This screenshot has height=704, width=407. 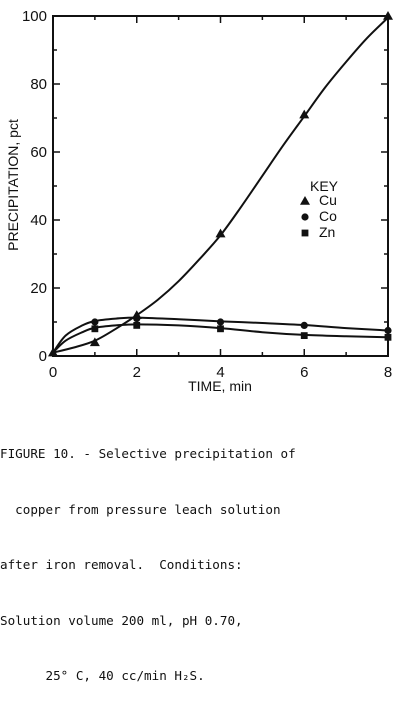 I want to click on y-tick-label: 0, so click(x=43, y=356).